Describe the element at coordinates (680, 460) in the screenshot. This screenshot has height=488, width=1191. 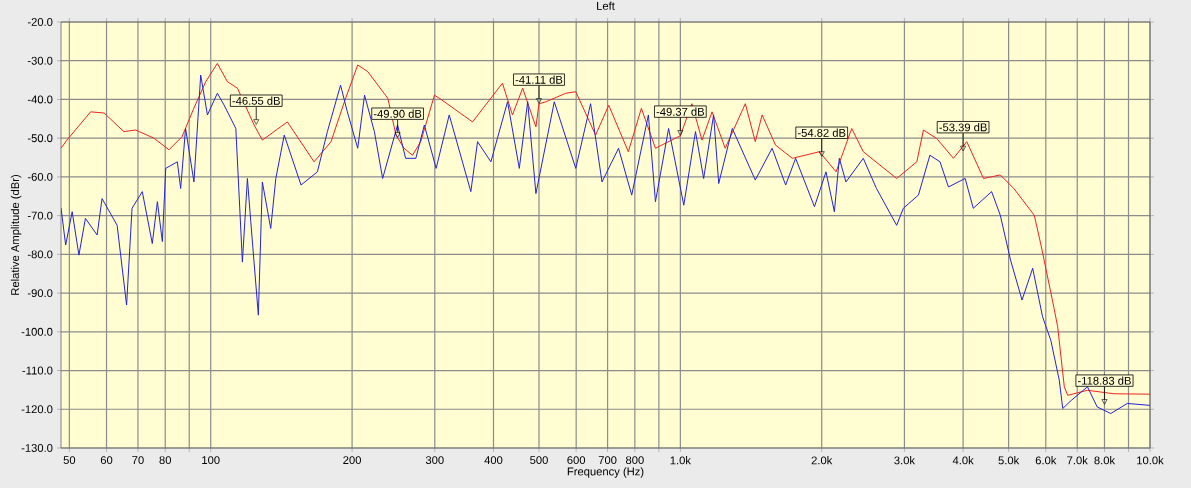
I see `x-tick-label: 1.0k` at that location.